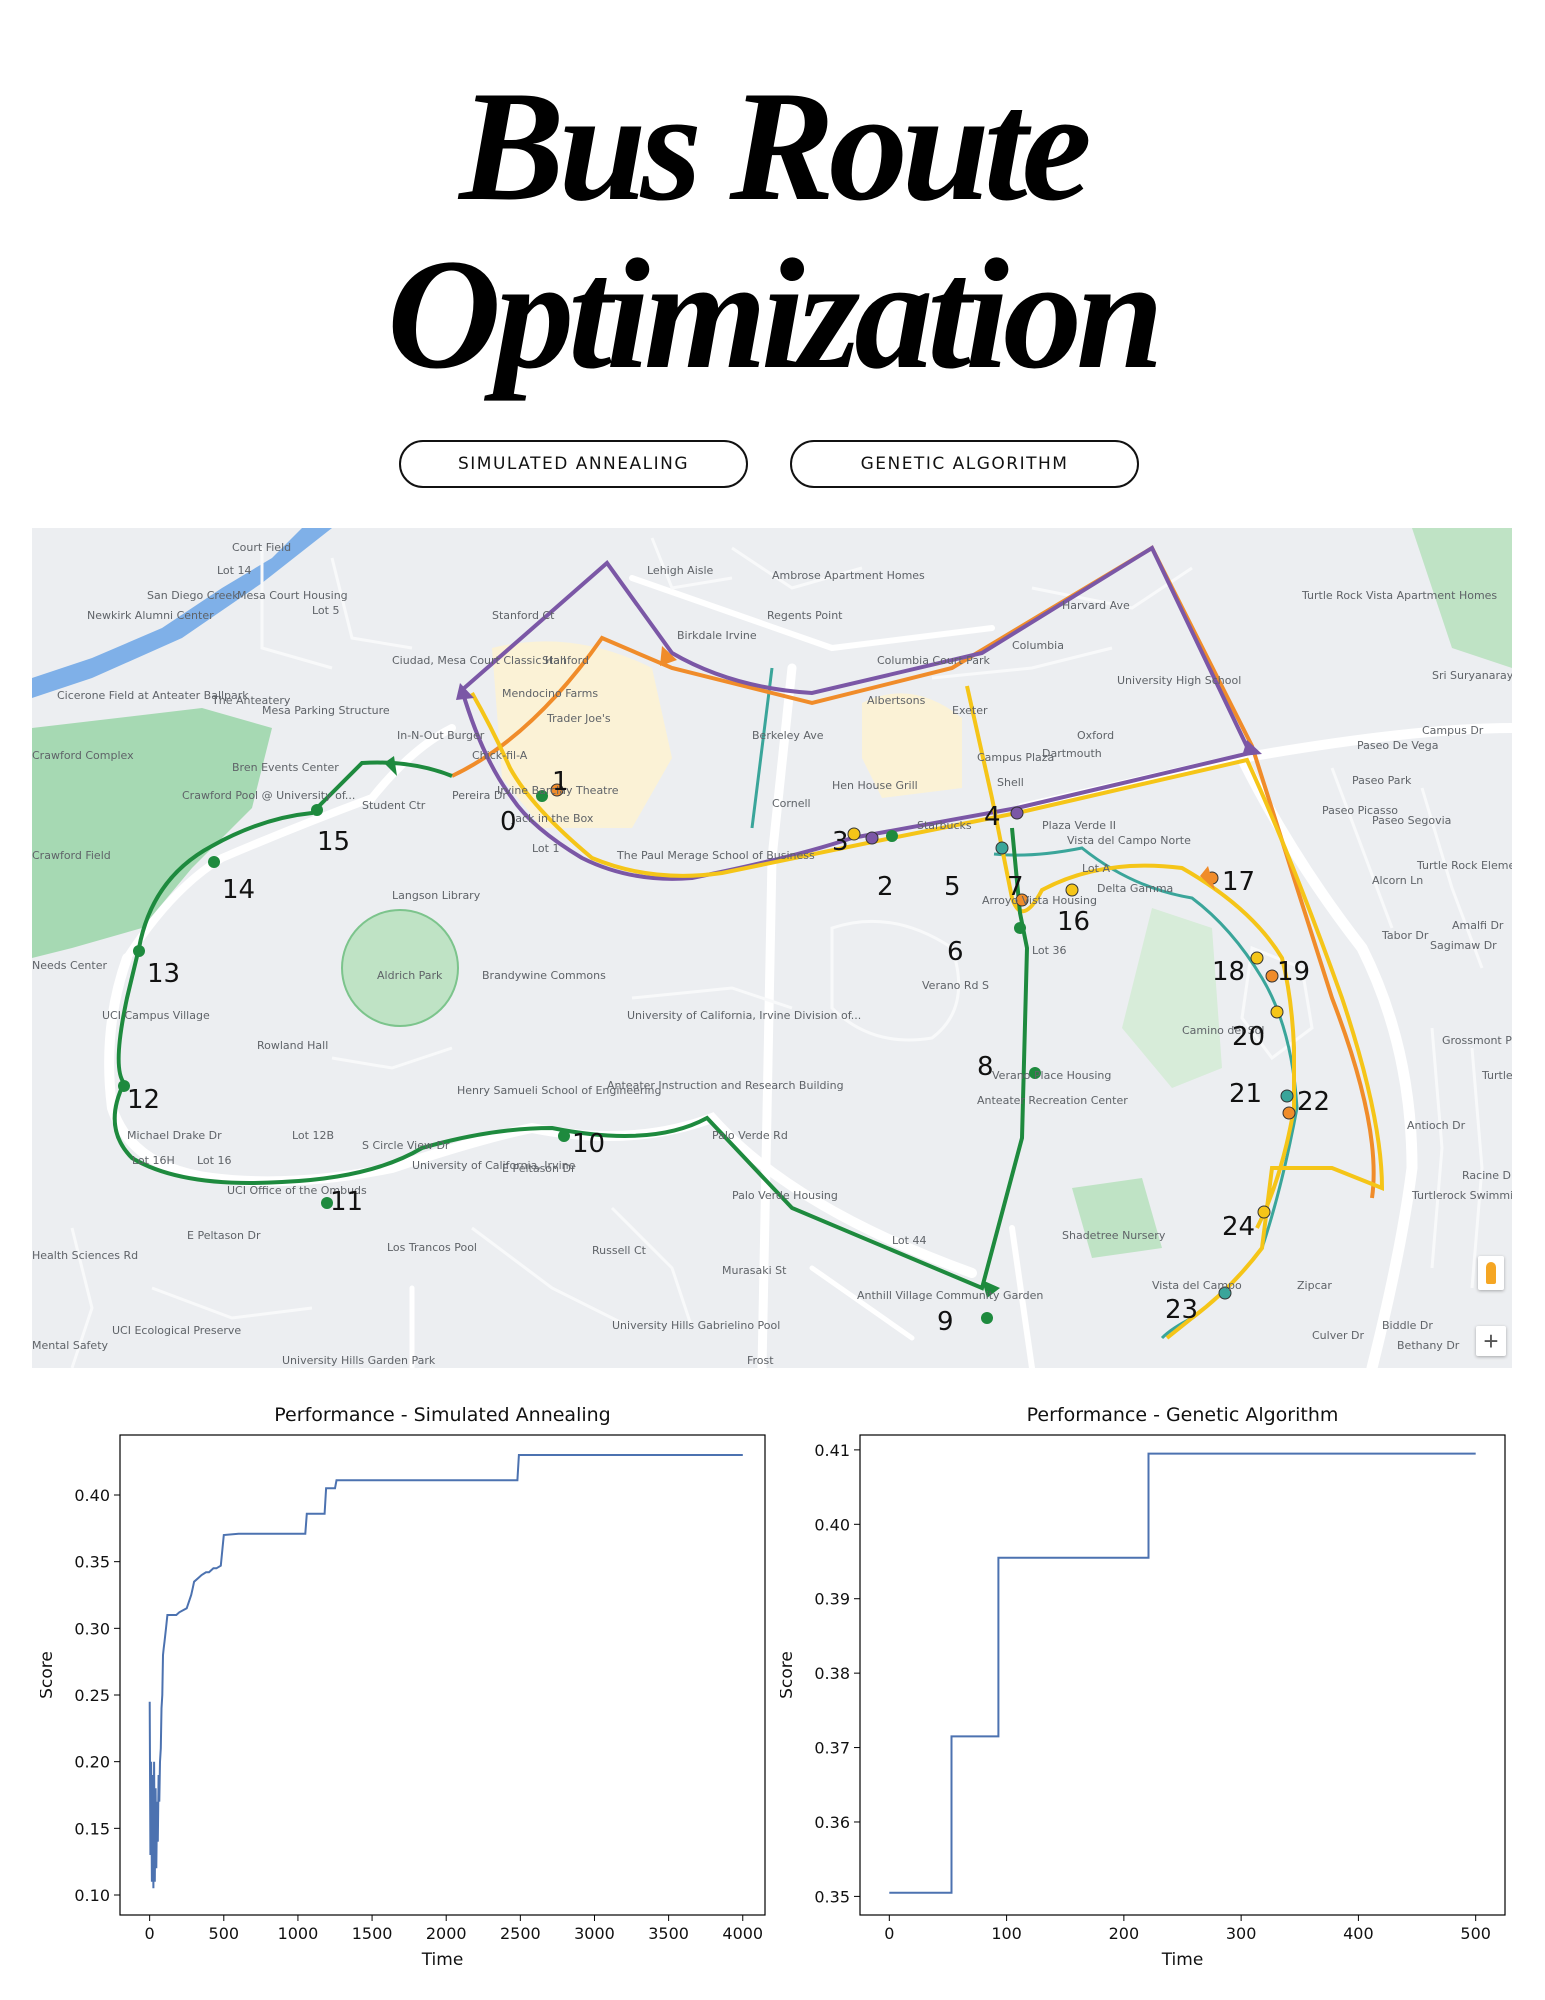  Describe the element at coordinates (523, 615) in the screenshot. I see `map-place-label: Stanford Ct` at that location.